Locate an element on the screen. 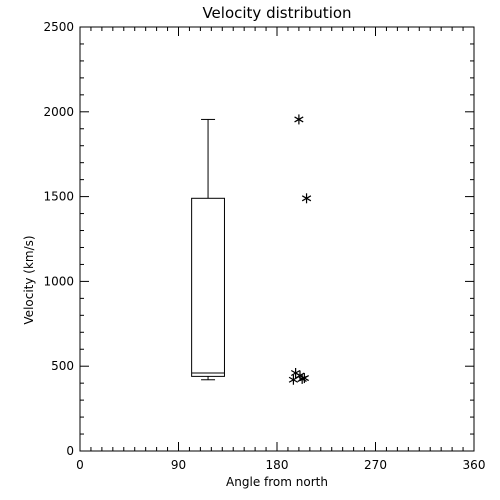  y-tick-label: 2000 is located at coordinates (58, 112).